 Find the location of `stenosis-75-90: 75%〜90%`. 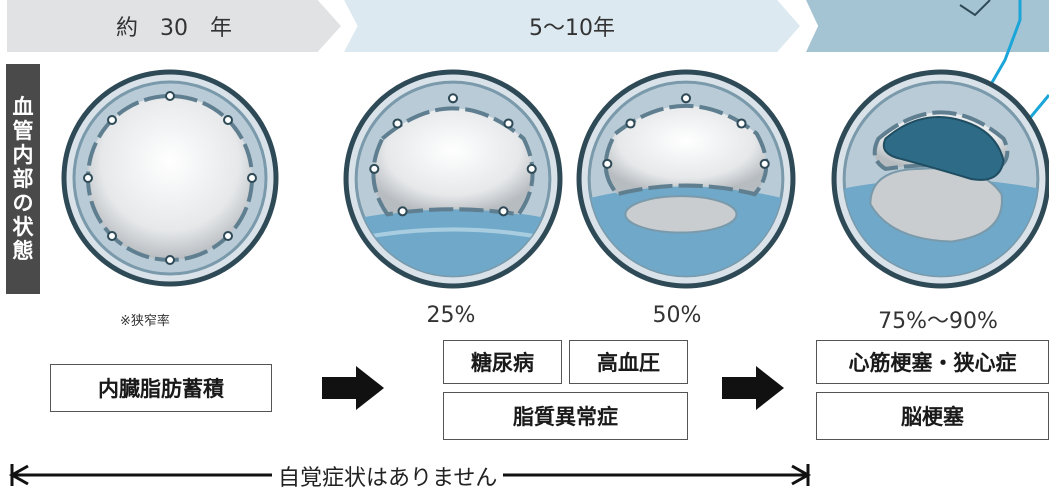

stenosis-75-90: 75%〜90% is located at coordinates (938, 321).